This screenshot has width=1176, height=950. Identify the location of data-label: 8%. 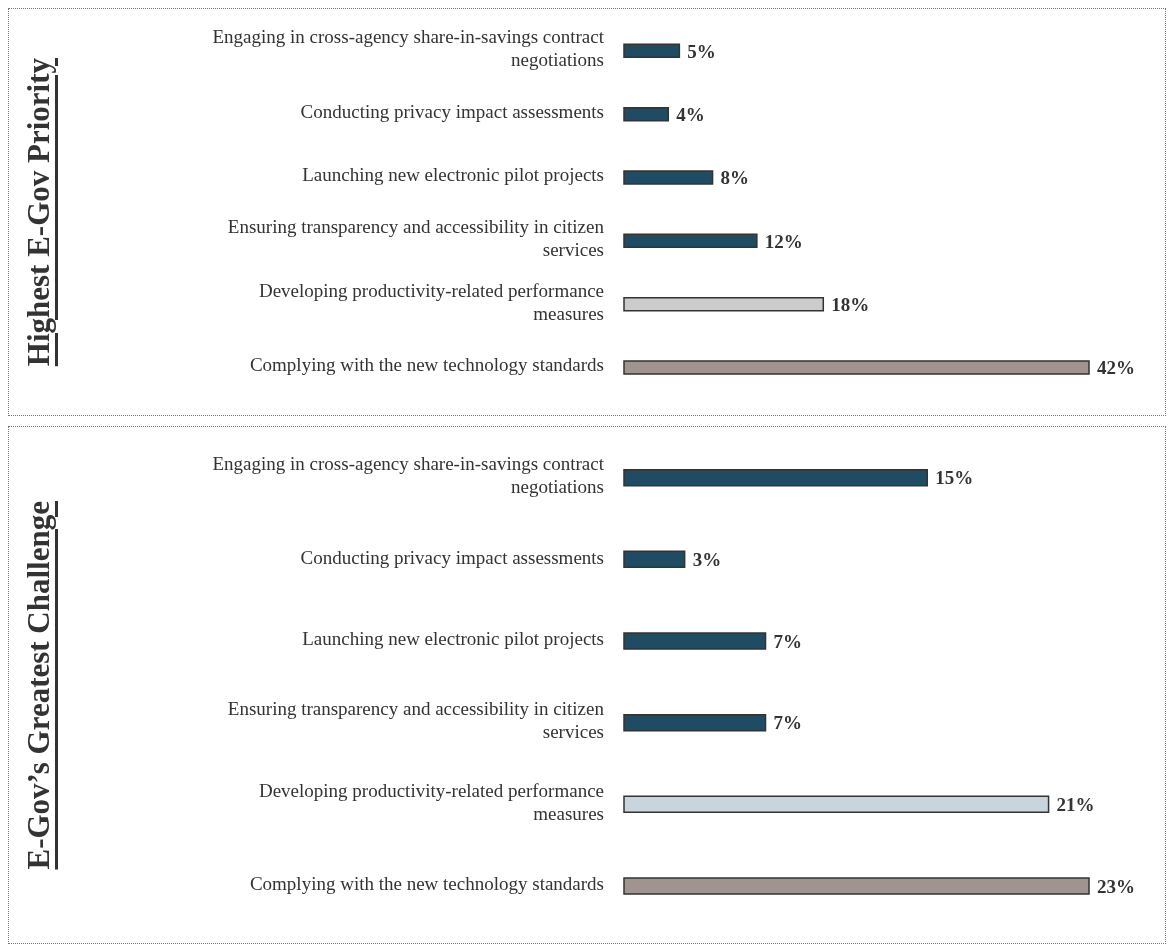
(735, 178).